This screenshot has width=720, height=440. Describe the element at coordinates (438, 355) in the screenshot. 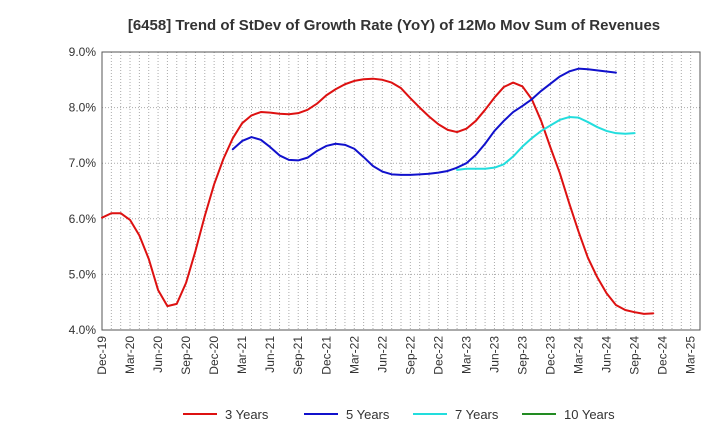

I see `x-tick-label: Dec-22` at that location.